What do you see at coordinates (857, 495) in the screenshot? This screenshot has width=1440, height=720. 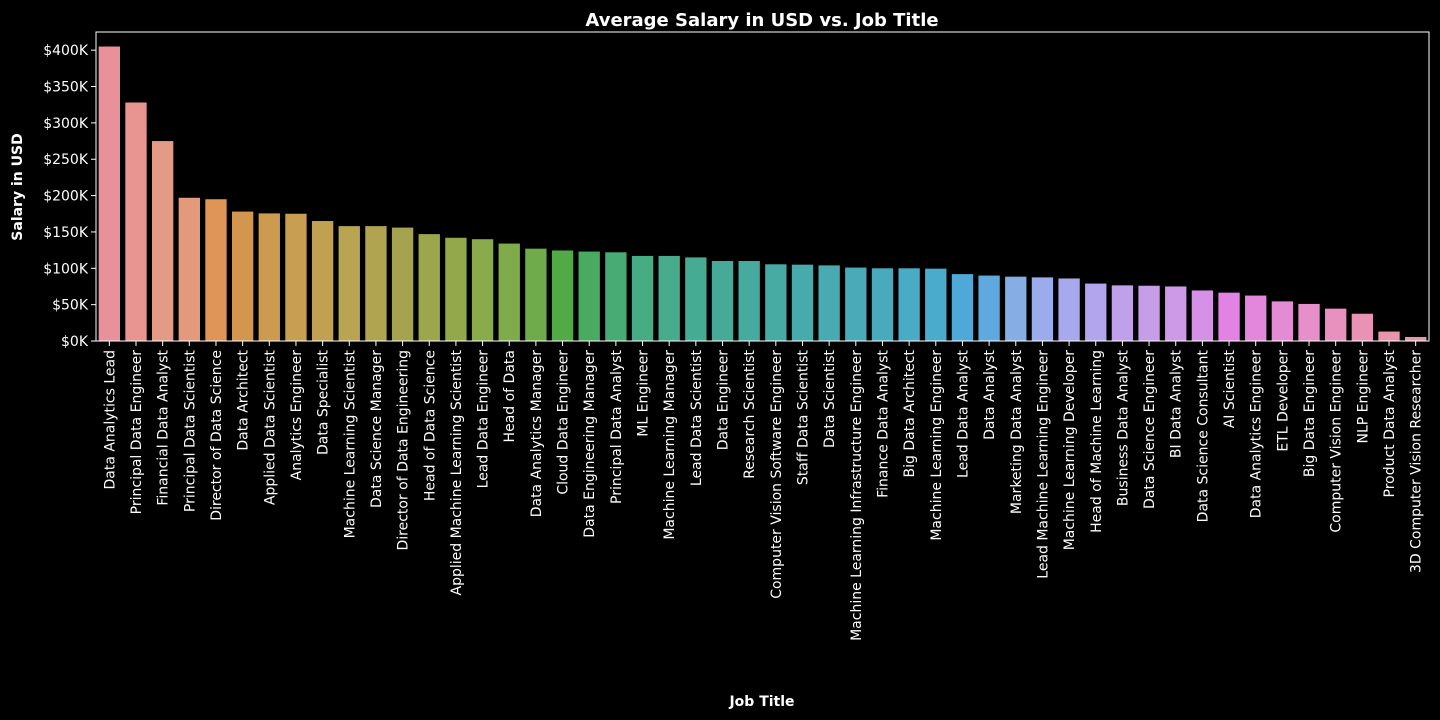 I see `x-tick-label: Machine Learning Infrastructure Engineer` at bounding box center [857, 495].